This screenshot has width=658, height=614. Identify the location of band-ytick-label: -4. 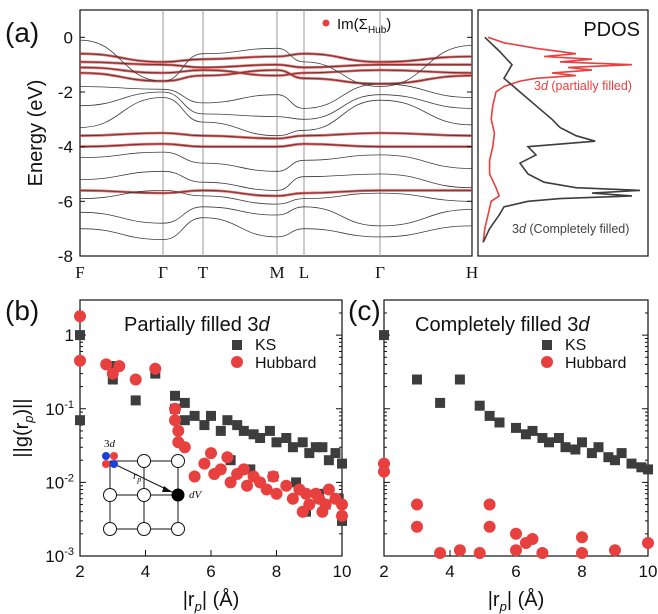
(65, 147).